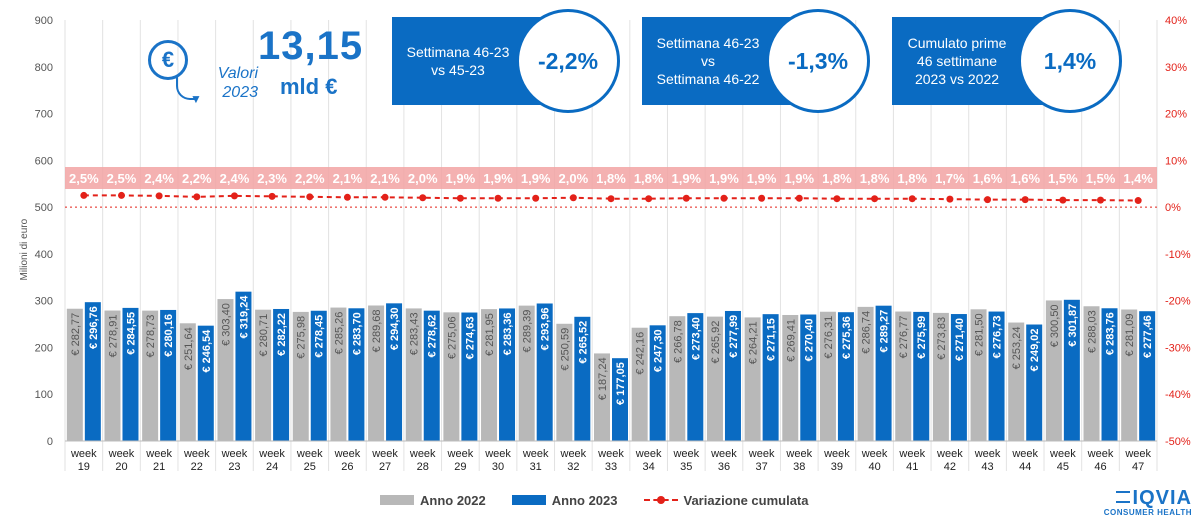 The image size is (1199, 521). I want to click on x-tick-label-number: 45, so click(1063, 467).